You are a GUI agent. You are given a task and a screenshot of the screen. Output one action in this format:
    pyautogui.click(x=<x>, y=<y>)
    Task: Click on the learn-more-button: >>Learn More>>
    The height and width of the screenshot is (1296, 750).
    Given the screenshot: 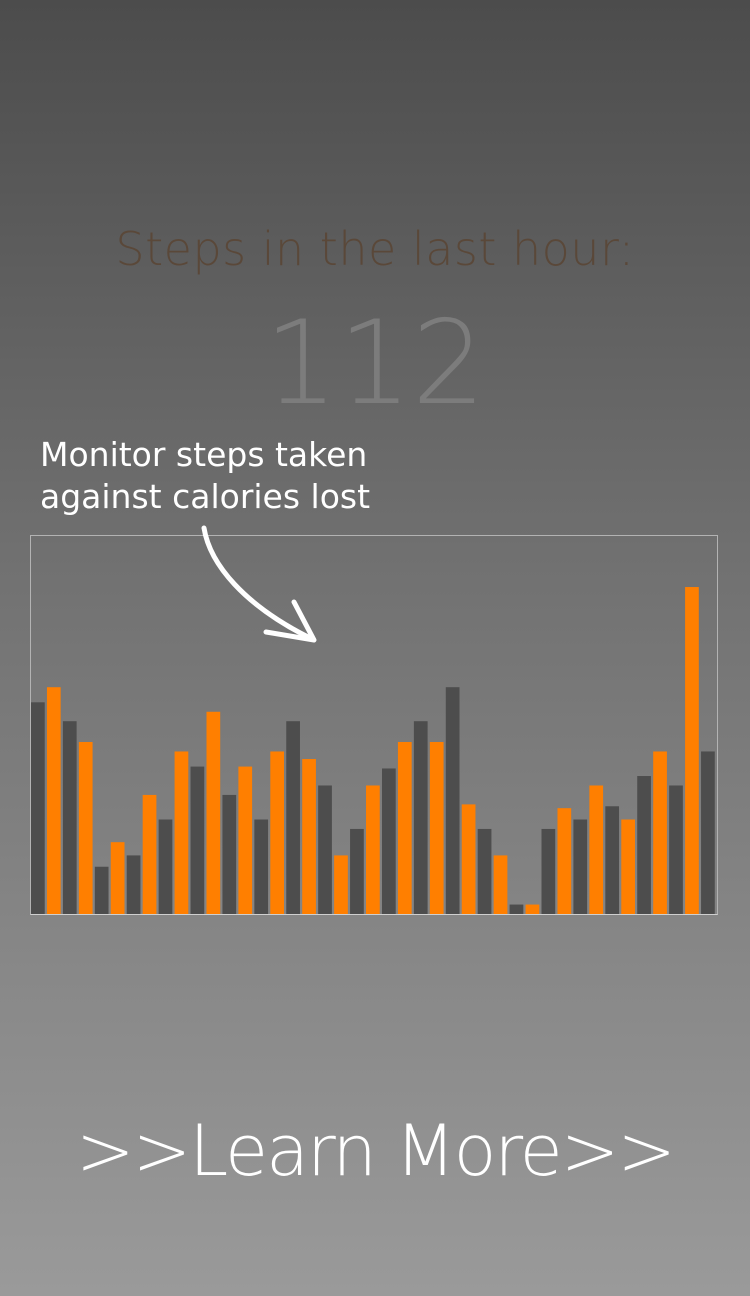 What is the action you would take?
    pyautogui.click(x=375, y=1151)
    